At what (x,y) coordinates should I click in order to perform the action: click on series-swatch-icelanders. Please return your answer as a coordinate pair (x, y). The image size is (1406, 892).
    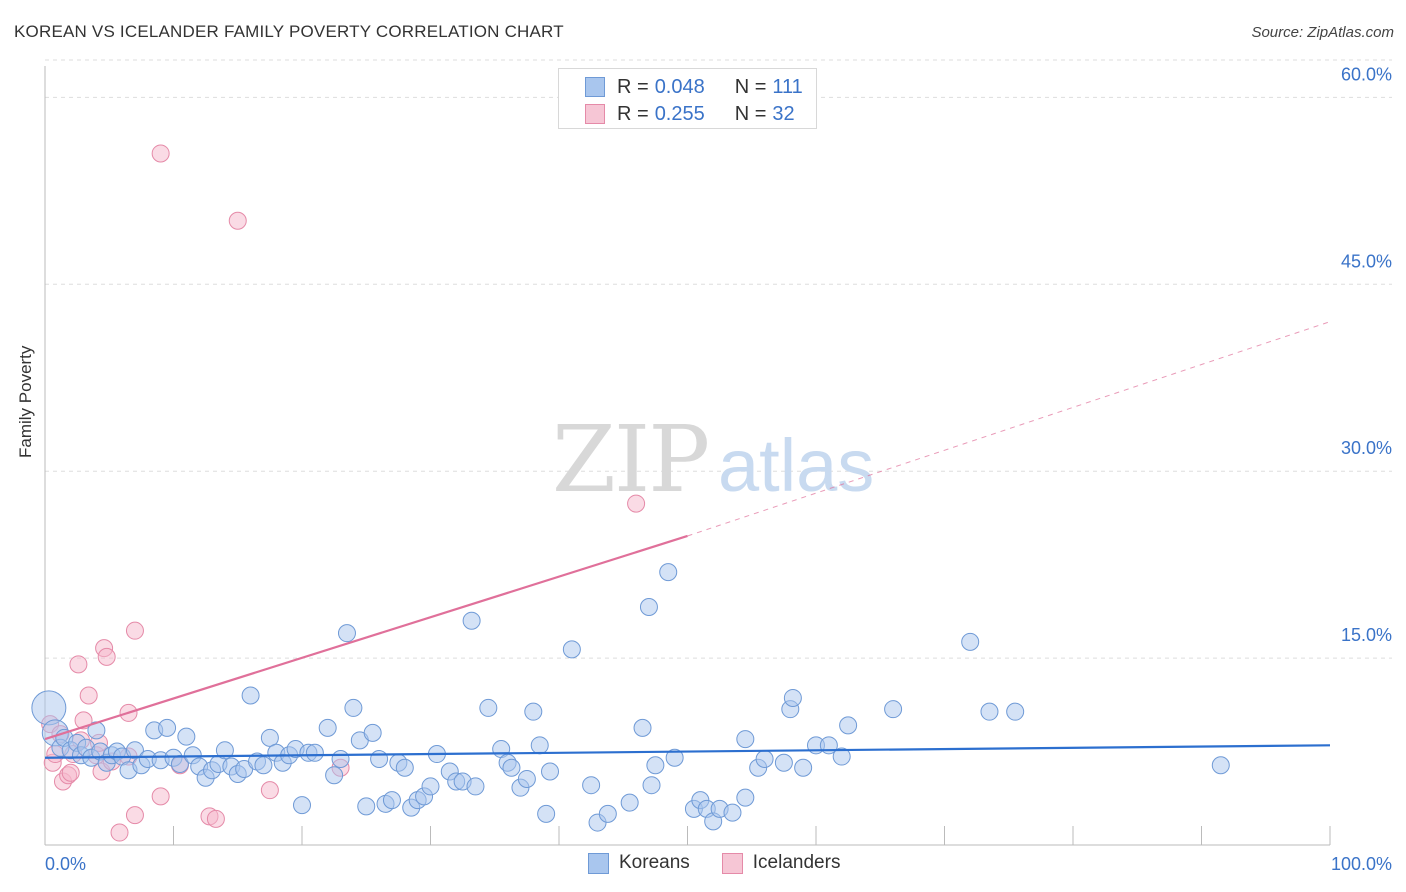
    Looking at the image, I should click on (732, 863).